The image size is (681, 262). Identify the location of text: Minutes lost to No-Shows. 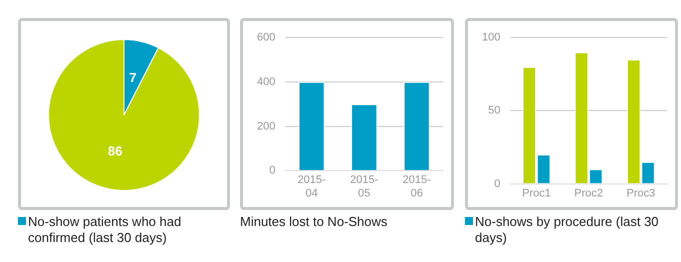
(314, 222).